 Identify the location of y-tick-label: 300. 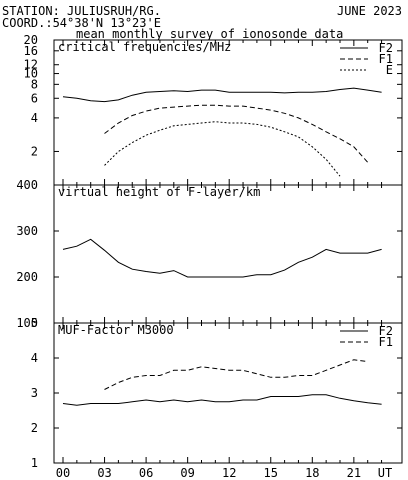
(27, 231).